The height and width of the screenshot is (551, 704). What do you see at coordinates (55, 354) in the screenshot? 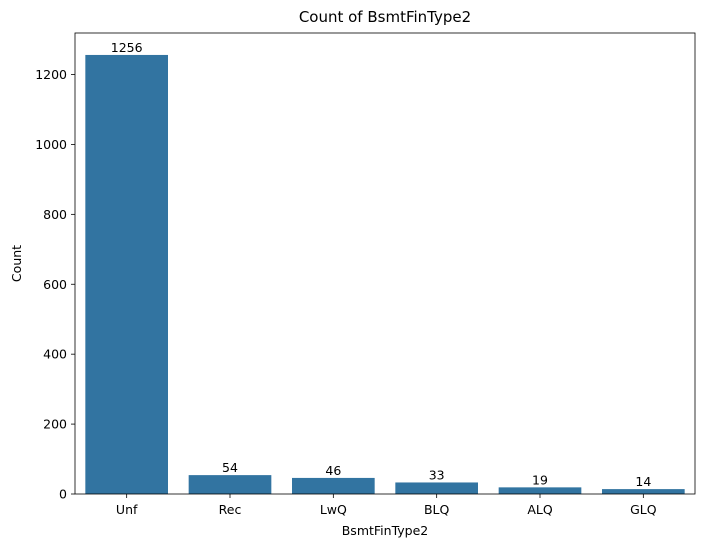
I see `y-tick-label: 400` at bounding box center [55, 354].